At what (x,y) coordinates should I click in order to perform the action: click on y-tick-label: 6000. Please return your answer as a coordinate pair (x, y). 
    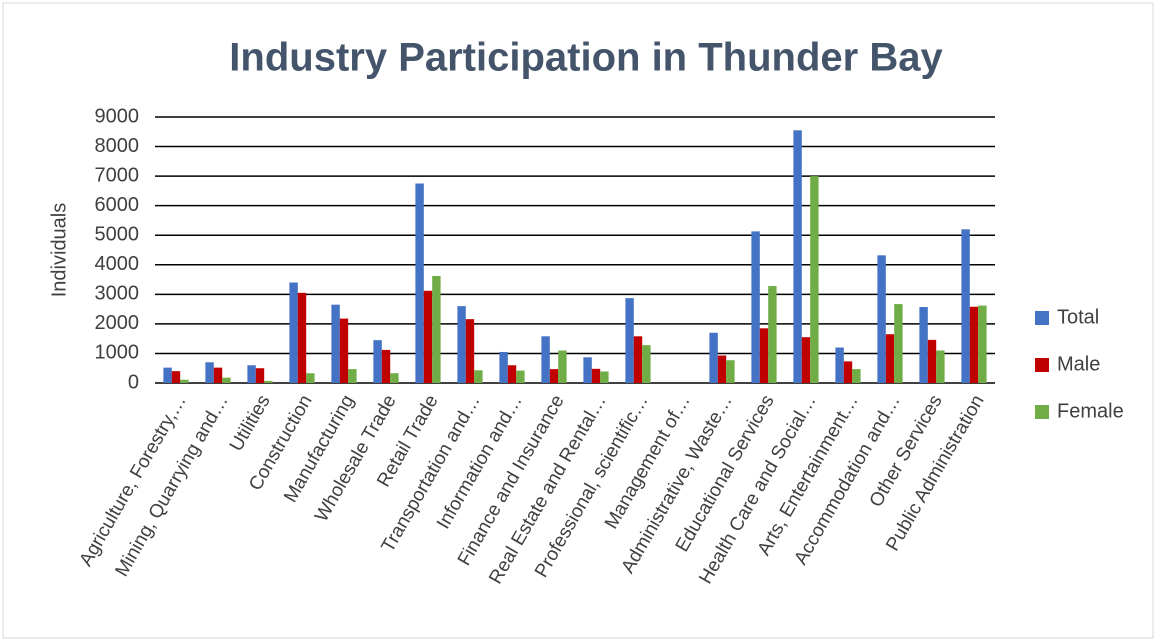
    Looking at the image, I should click on (117, 205).